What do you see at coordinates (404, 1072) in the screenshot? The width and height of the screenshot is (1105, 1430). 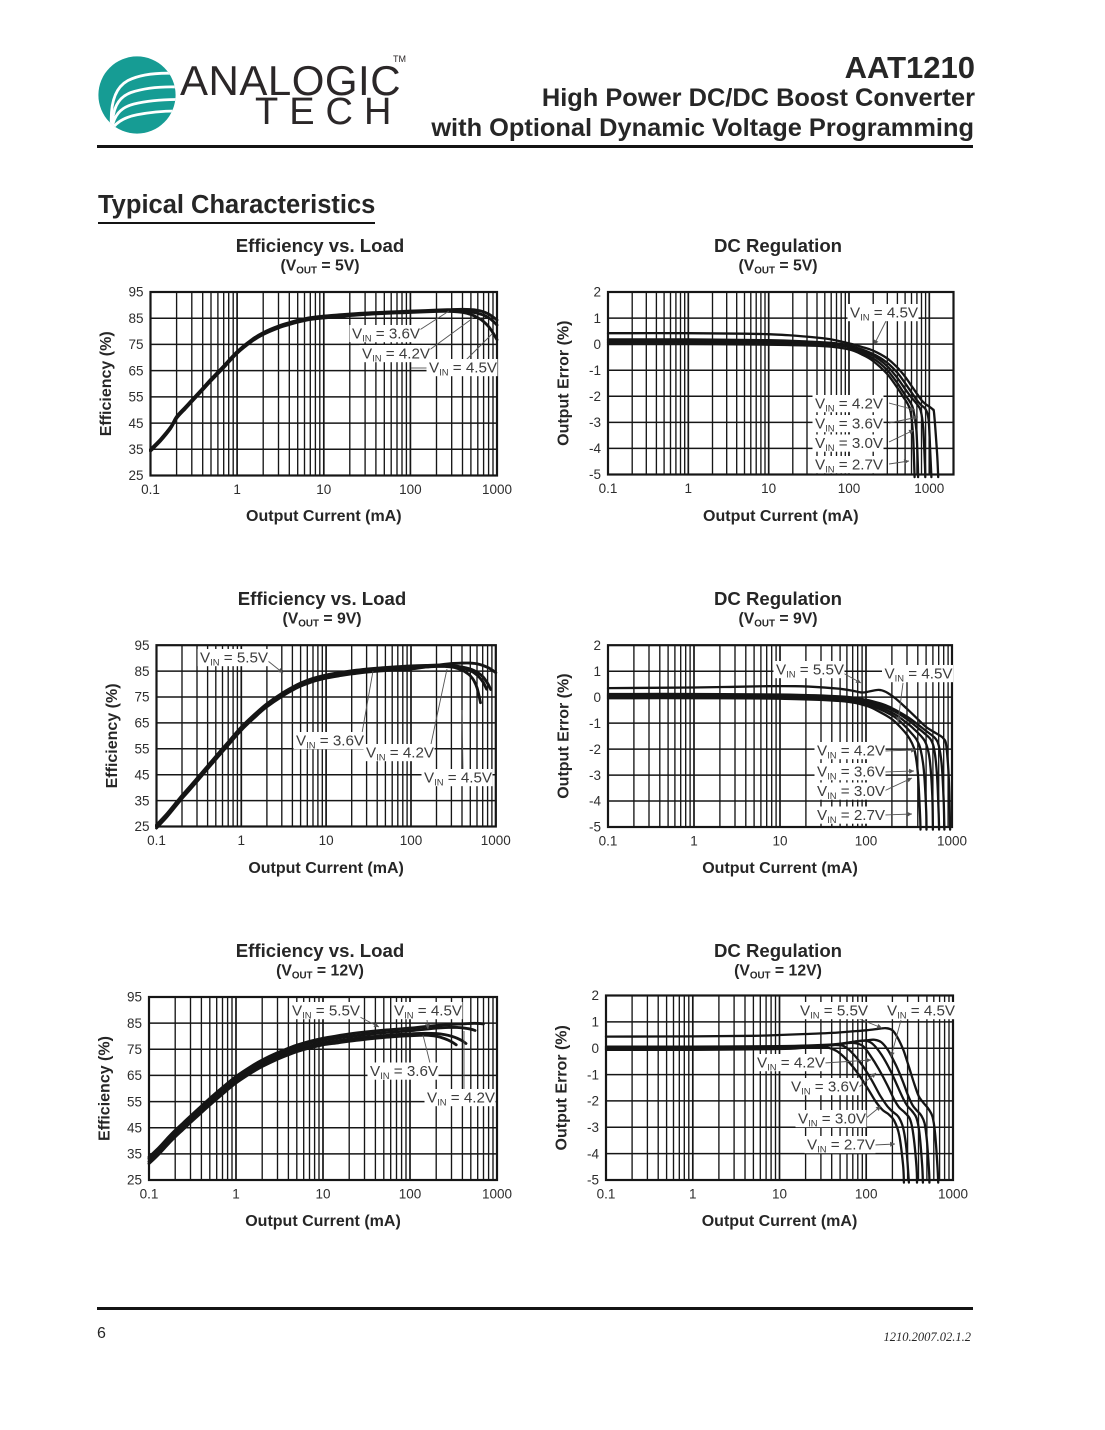 I see `svg-text: VIN = 3.6V` at bounding box center [404, 1072].